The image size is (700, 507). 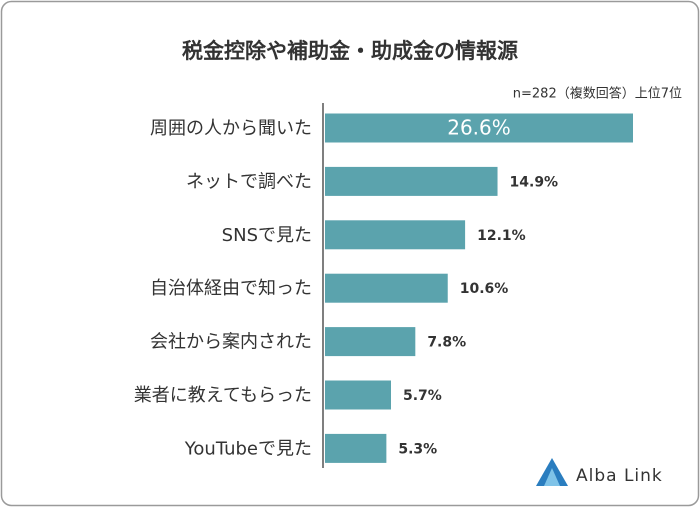 I want to click on category-label: 周囲の人から聞いた, so click(x=231, y=128).